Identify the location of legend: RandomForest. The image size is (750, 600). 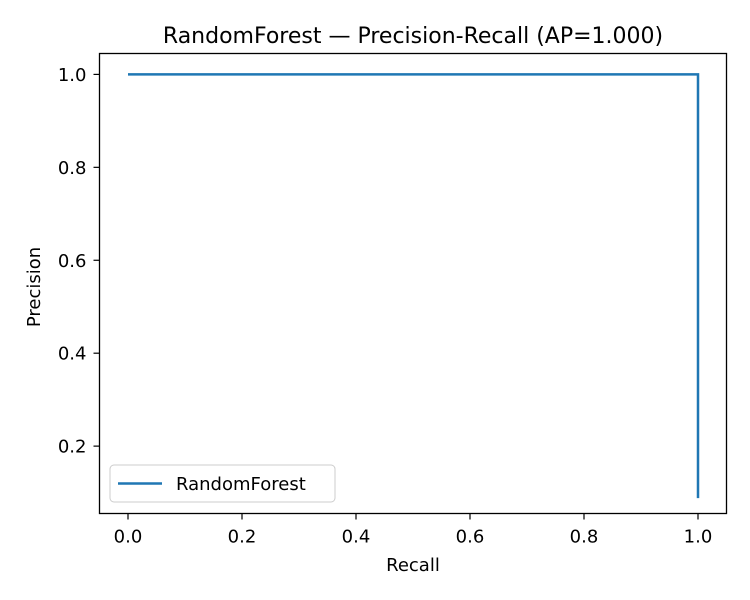
(222, 483).